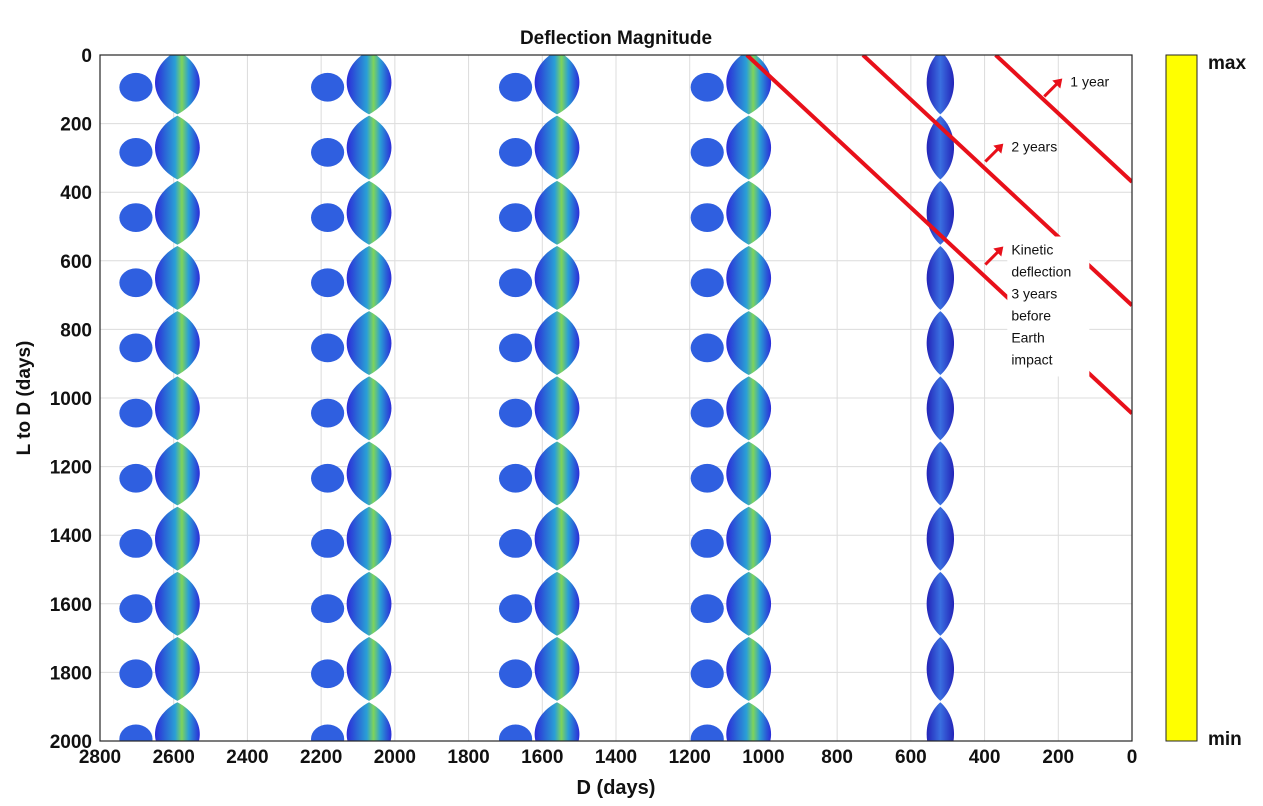 This screenshot has height=806, width=1263. Describe the element at coordinates (71, 605) in the screenshot. I see `y-tick-label: 1600` at that location.